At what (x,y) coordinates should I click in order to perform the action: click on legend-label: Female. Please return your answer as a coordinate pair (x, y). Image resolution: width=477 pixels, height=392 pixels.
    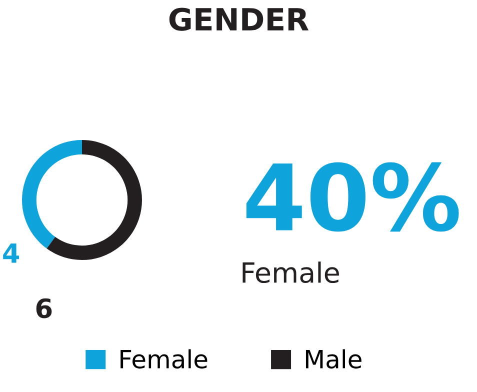
    Looking at the image, I should click on (164, 359).